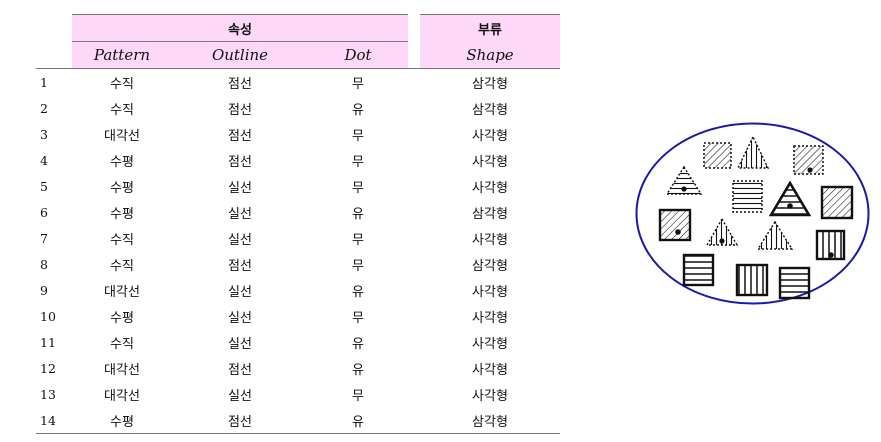 The height and width of the screenshot is (442, 881). Describe the element at coordinates (44, 160) in the screenshot. I see `row-index: 4` at that location.